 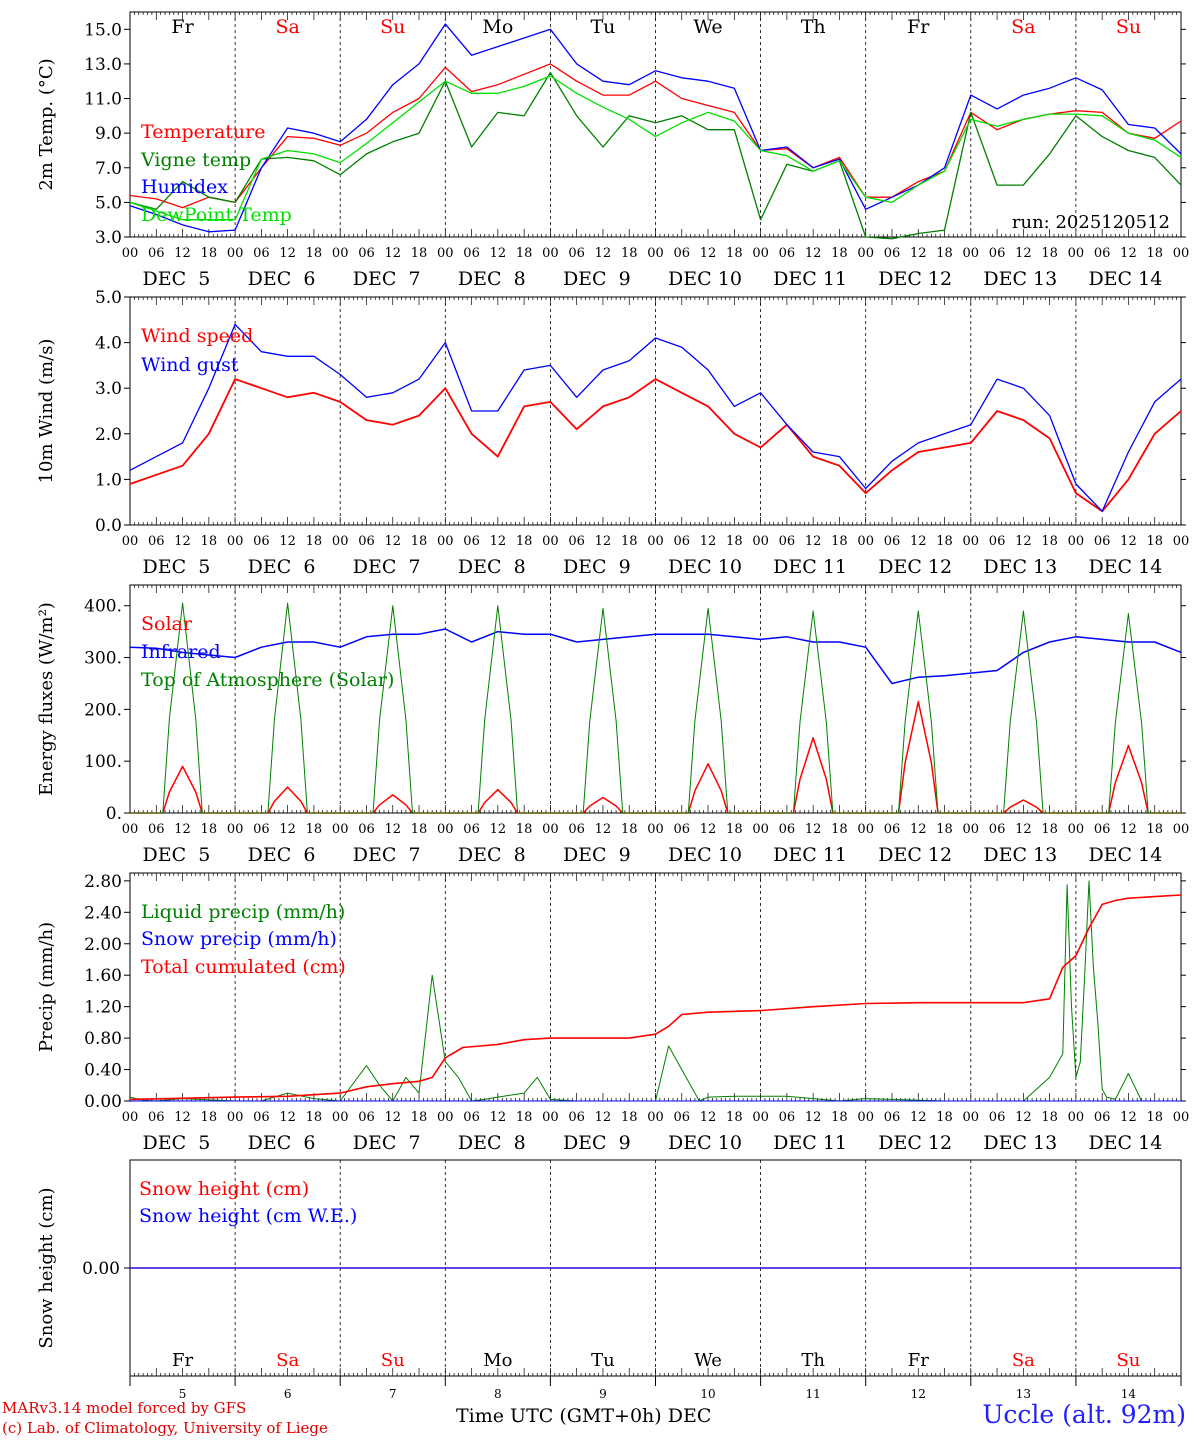 What do you see at coordinates (177, 1143) in the screenshot?
I see `date-label: DEC 5` at bounding box center [177, 1143].